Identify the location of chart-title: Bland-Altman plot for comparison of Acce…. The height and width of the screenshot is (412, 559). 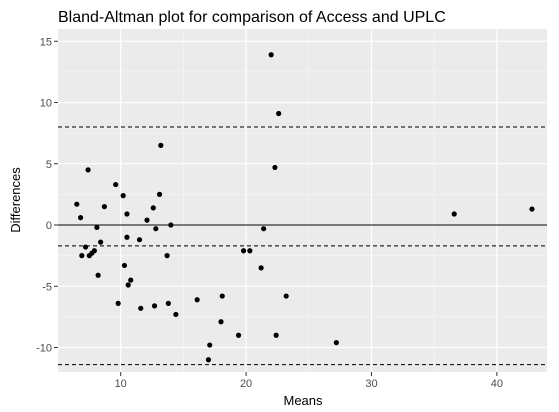
(252, 17).